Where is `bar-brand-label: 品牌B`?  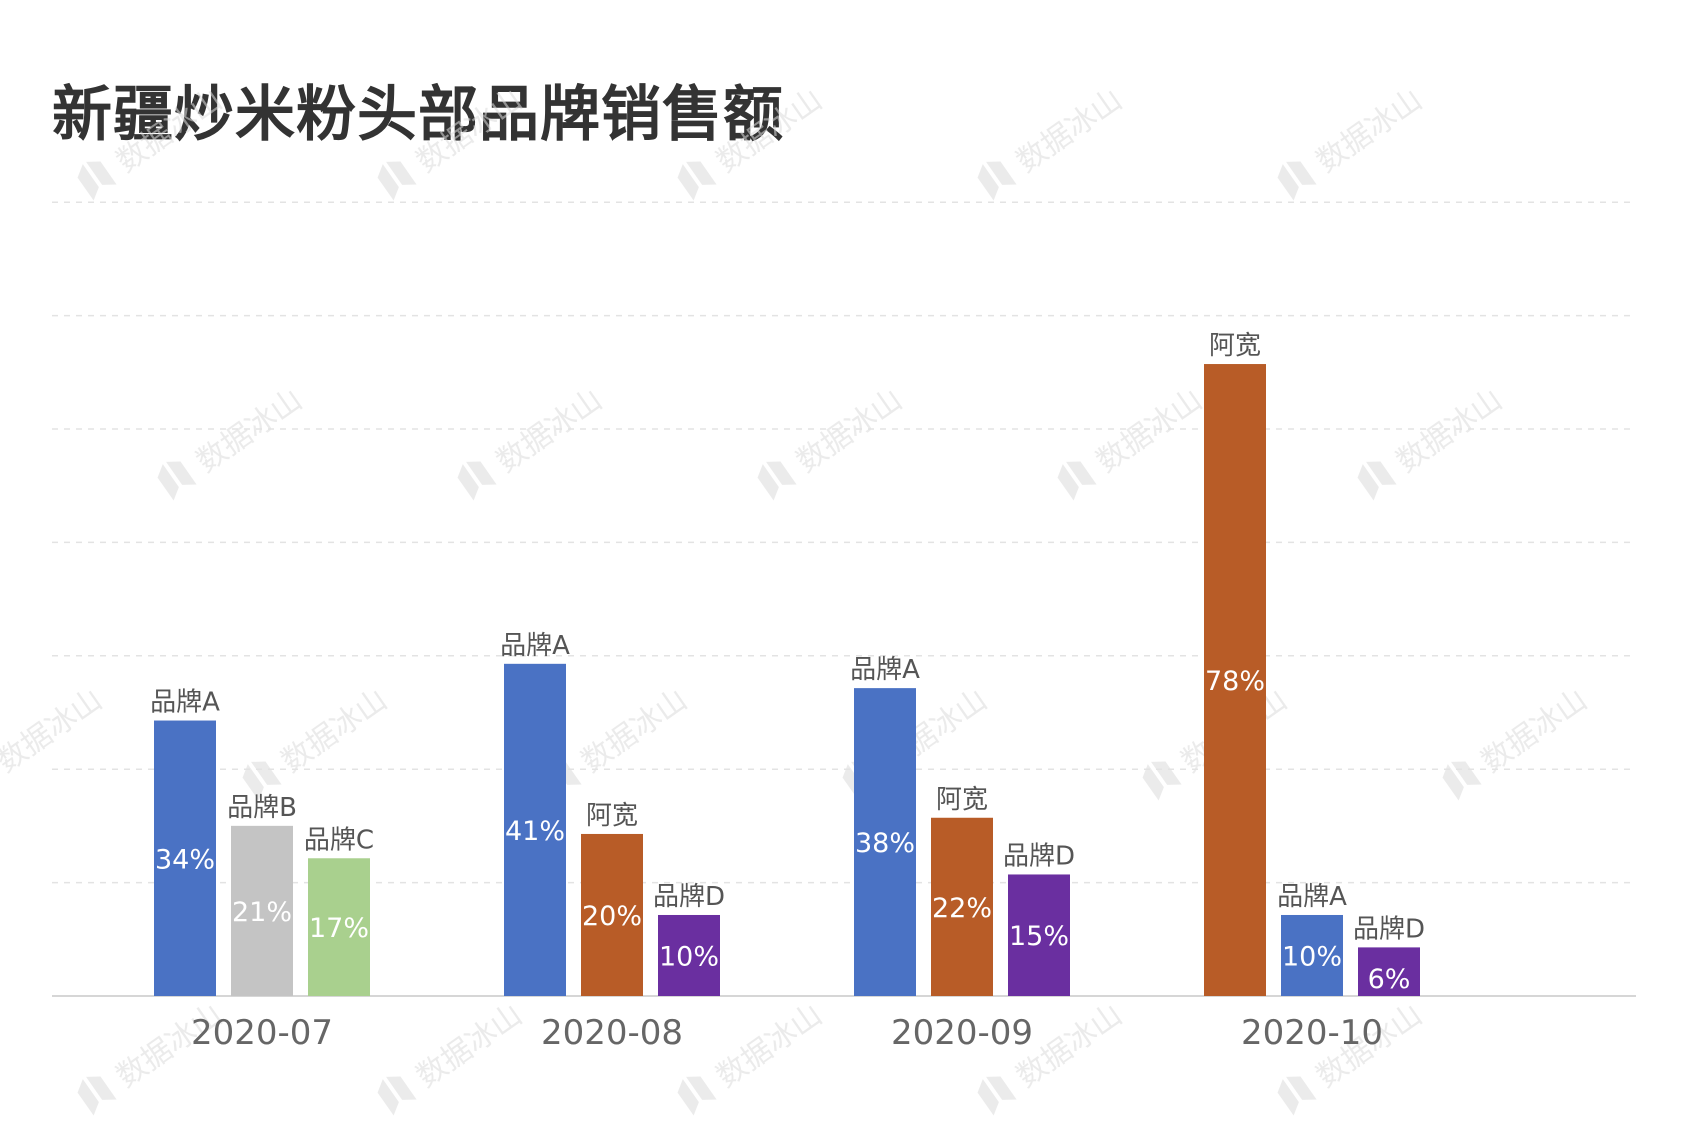 bar-brand-label: 品牌B is located at coordinates (262, 808).